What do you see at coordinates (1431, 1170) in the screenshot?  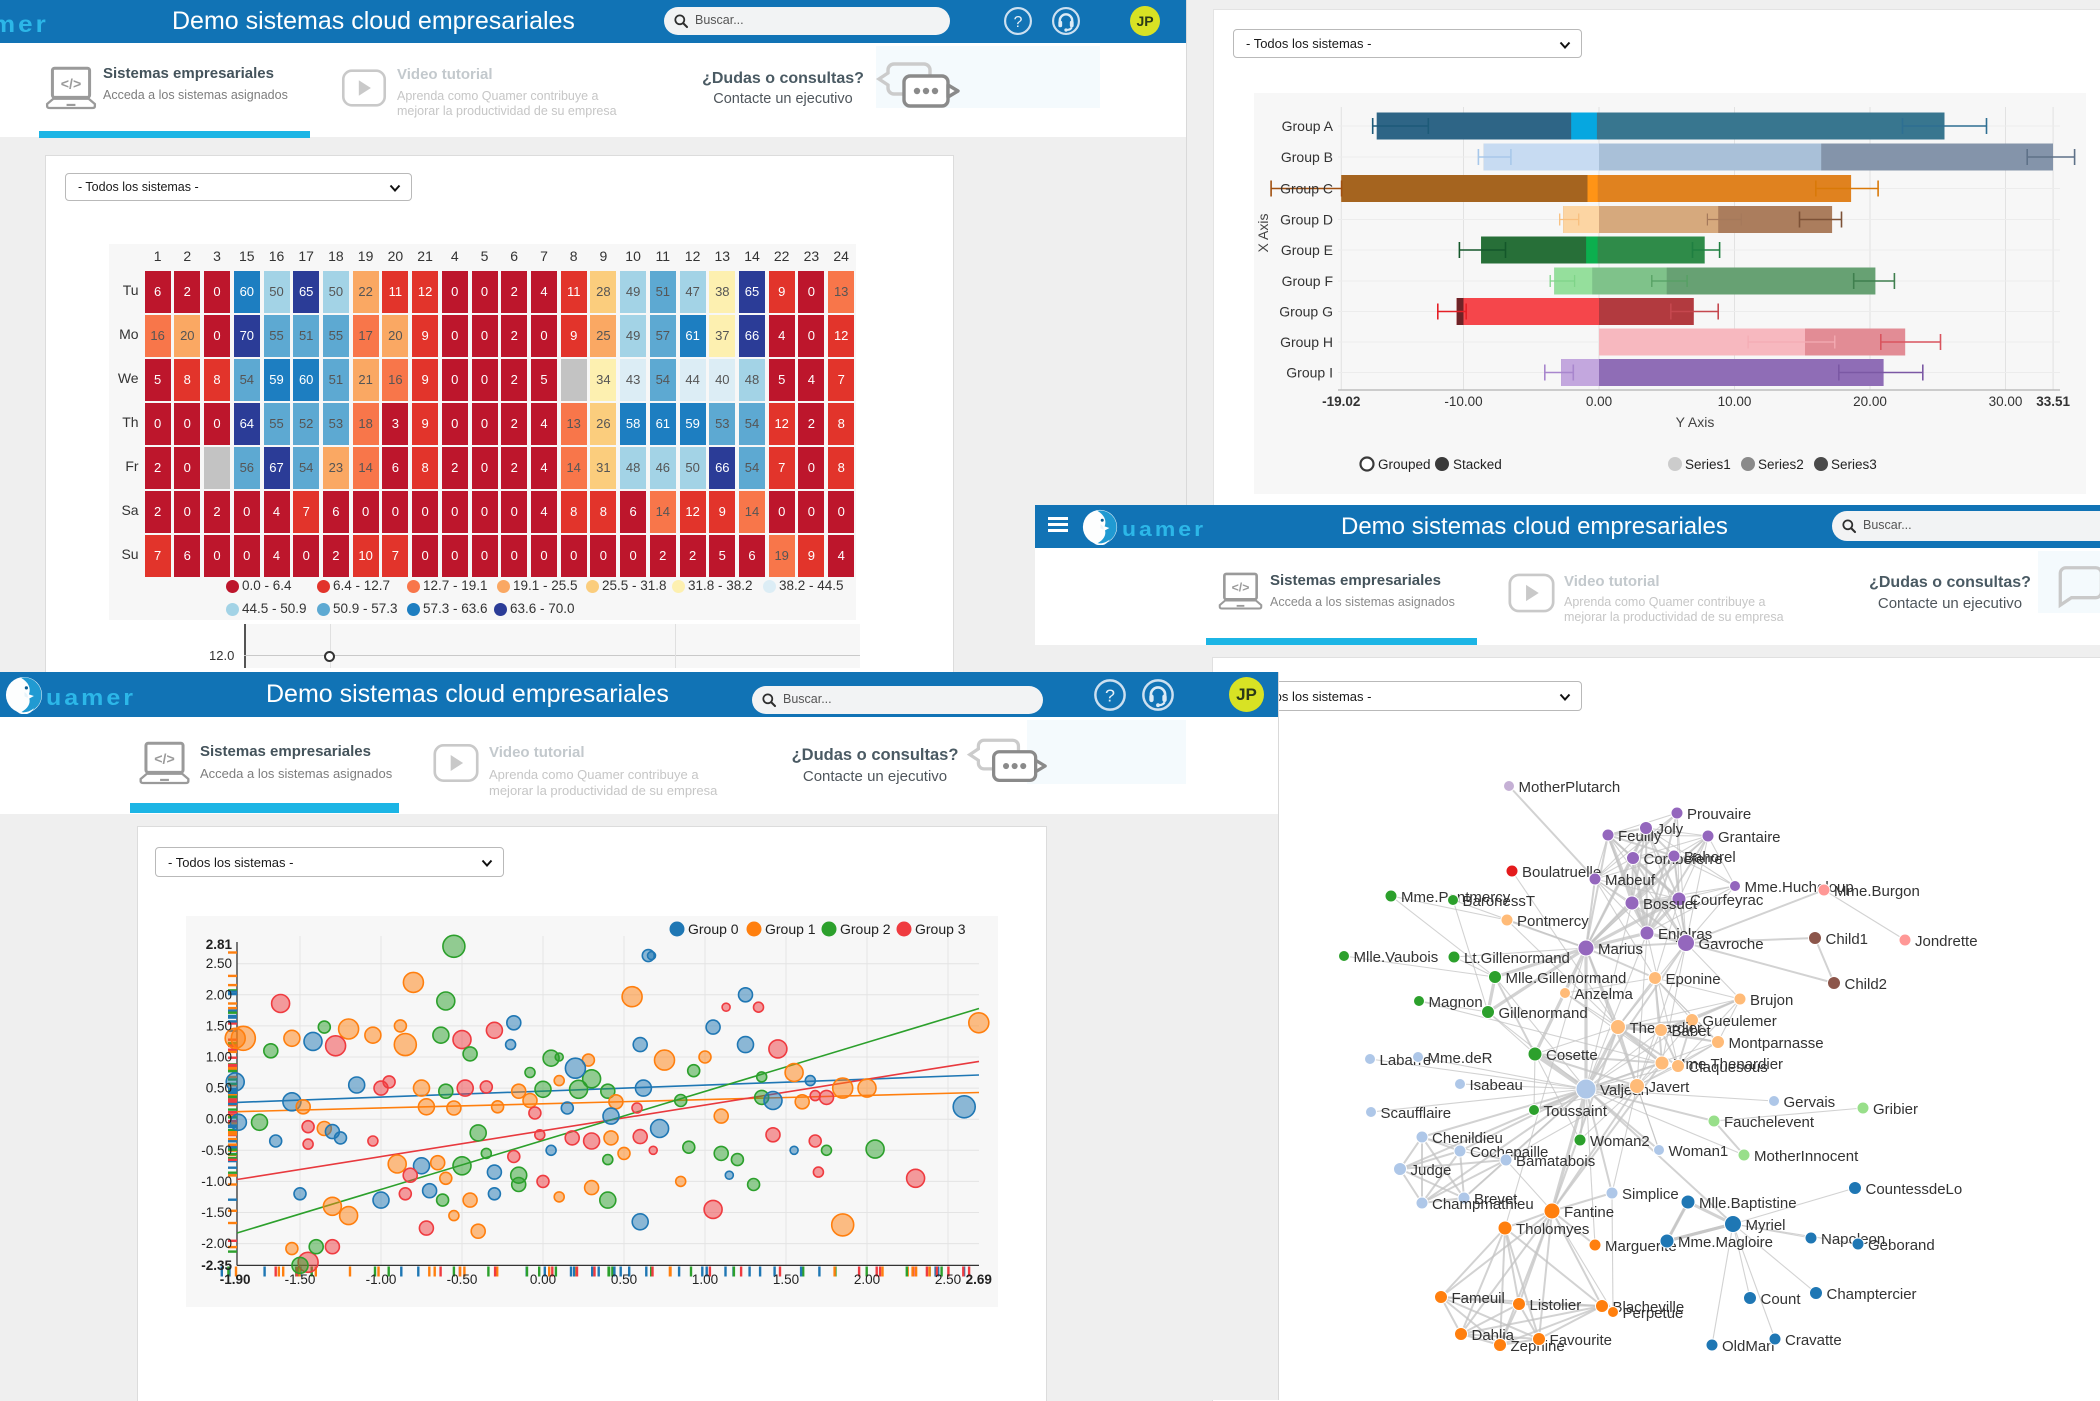 I see `svg-text: Judge` at bounding box center [1431, 1170].